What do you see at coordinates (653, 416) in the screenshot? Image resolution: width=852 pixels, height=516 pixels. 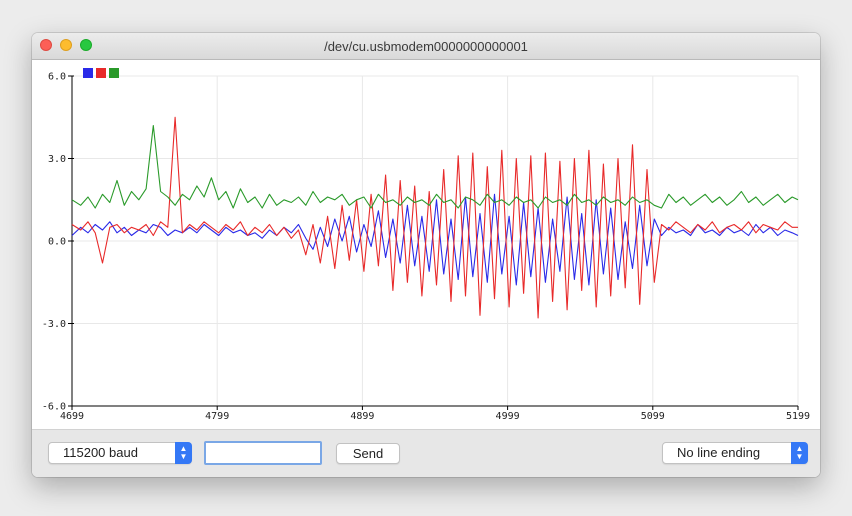 I see `x-tick-label: 5099` at bounding box center [653, 416].